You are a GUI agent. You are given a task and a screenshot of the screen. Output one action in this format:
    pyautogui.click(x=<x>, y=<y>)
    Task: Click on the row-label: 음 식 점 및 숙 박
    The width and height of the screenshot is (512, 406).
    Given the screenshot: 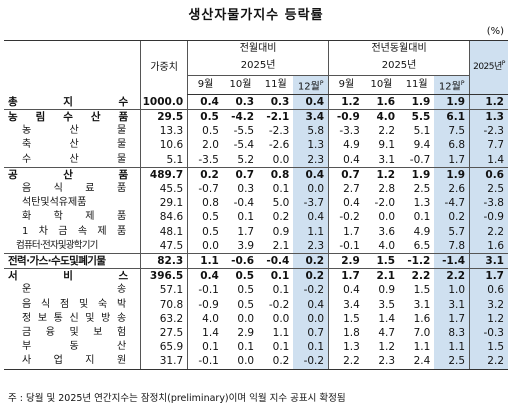 What is the action you would take?
    pyautogui.click(x=74, y=304)
    